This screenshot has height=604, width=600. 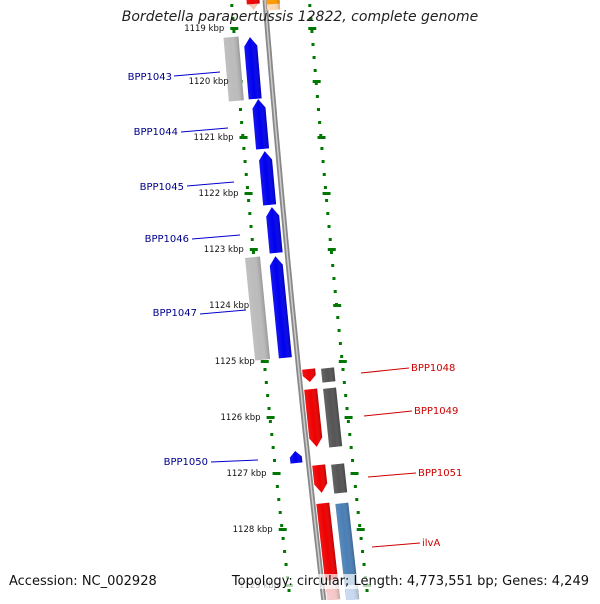 I want to click on top-clipped-orange-feature, so click(x=273, y=2).